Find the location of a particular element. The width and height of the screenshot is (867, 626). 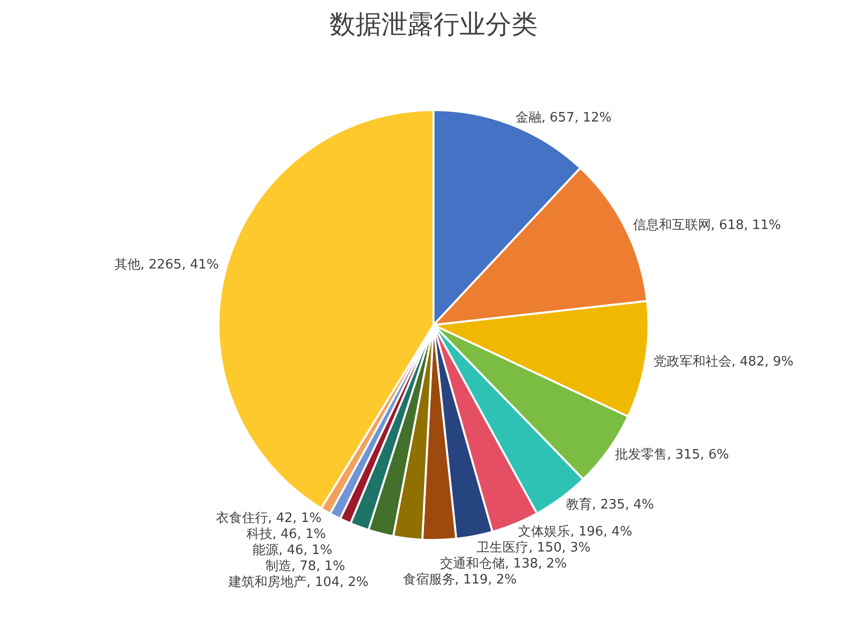

slice-label: 交通和仓储, 138, 2% is located at coordinates (503, 563).